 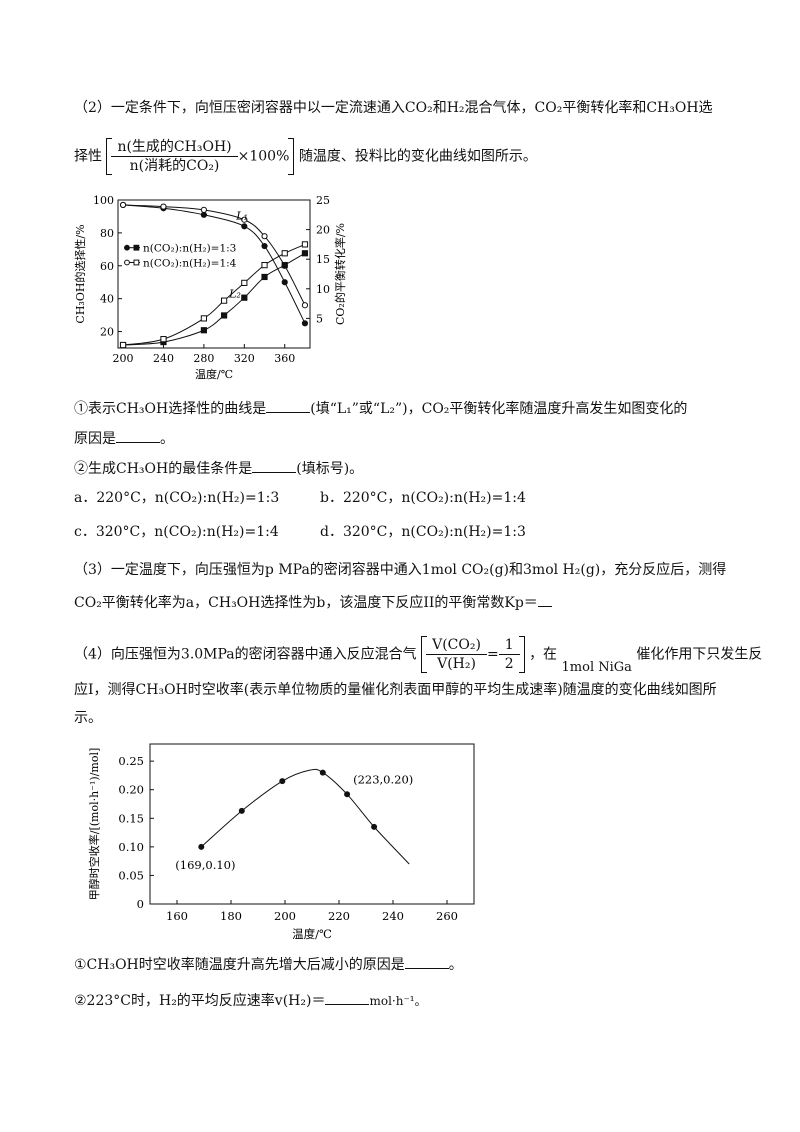 What do you see at coordinates (319, 318) in the screenshot?
I see `y2-tick-label: 5` at bounding box center [319, 318].